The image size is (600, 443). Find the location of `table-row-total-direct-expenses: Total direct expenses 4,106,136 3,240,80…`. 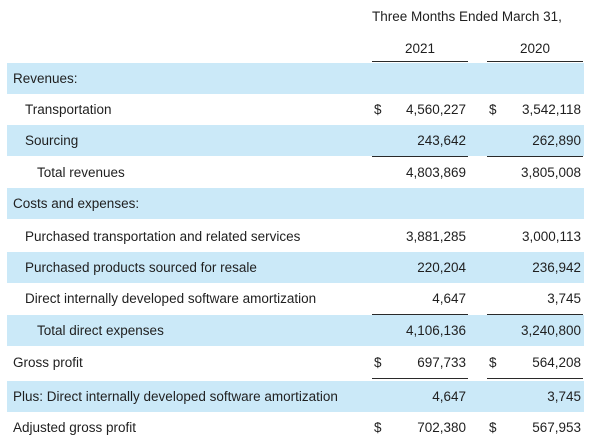

table-row-total-direct-expenses: Total direct expenses 4,106,136 3,240,80… is located at coordinates (295, 330).